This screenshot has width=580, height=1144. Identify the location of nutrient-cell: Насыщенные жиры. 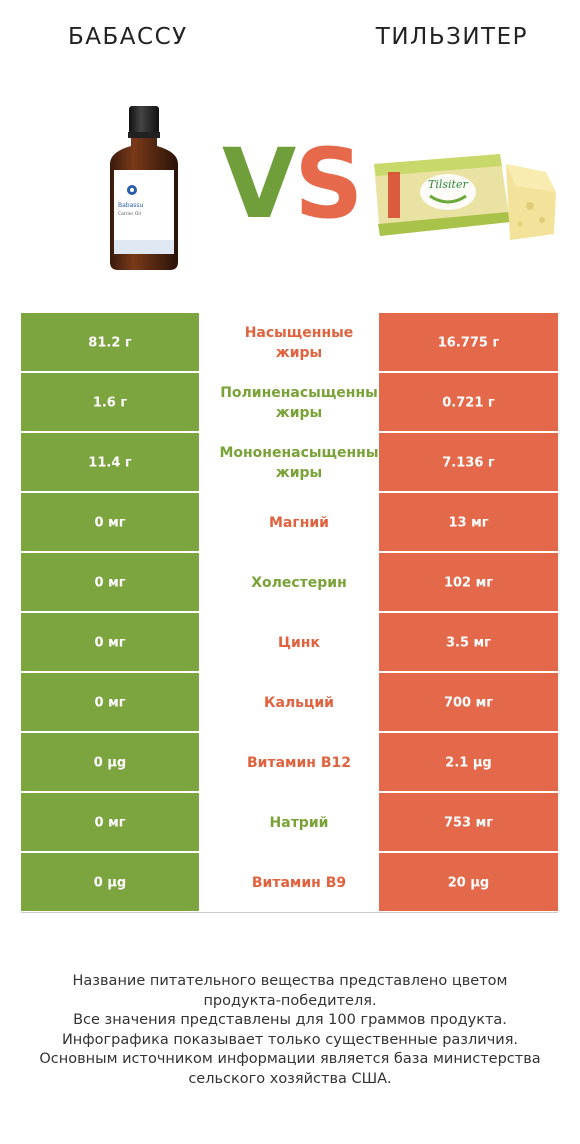
(289, 343).